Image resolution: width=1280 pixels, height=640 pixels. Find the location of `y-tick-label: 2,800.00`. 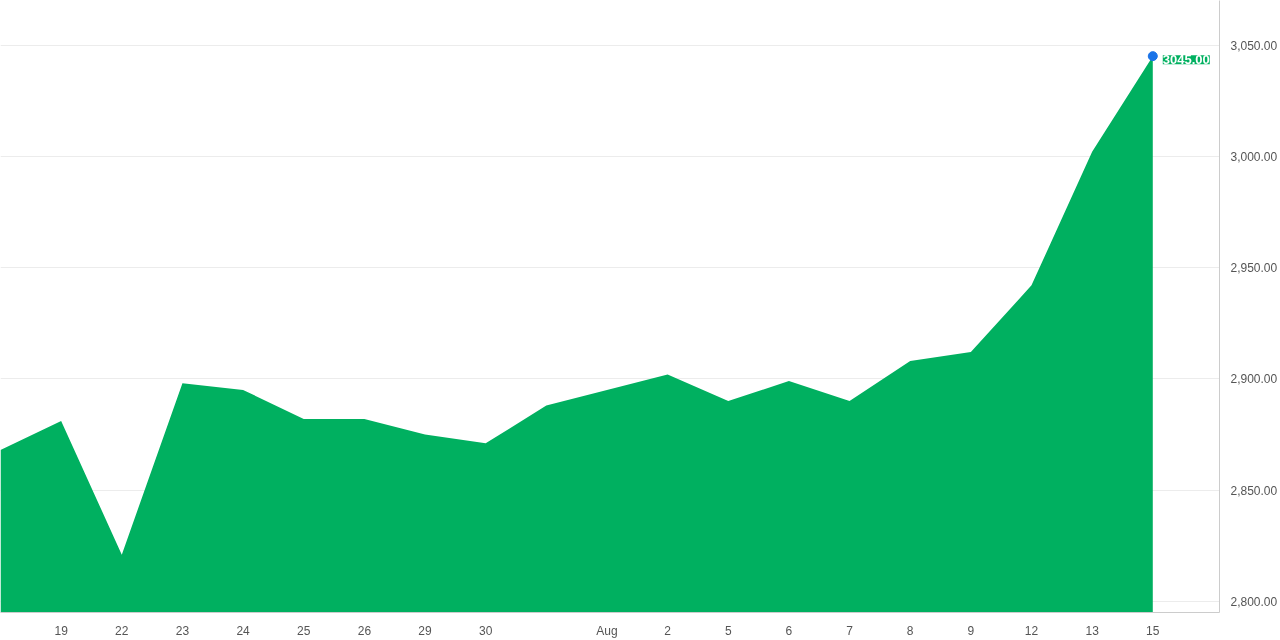

y-tick-label: 2,800.00 is located at coordinates (1254, 601).